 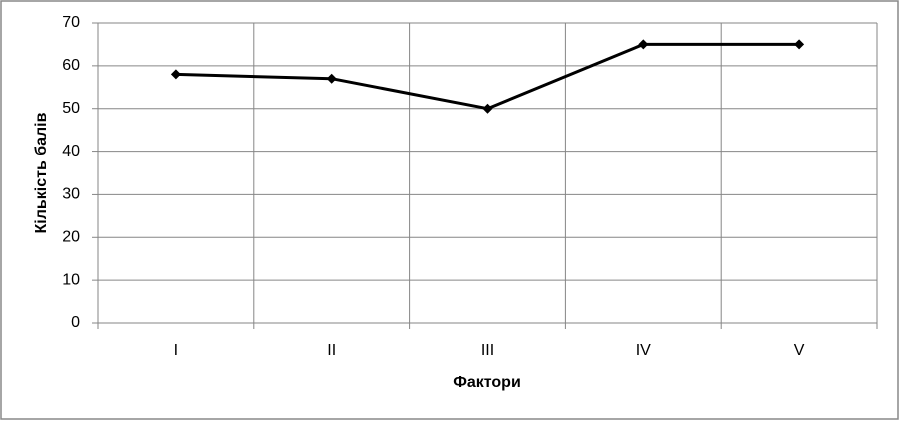 What do you see at coordinates (71, 22) in the screenshot?
I see `y-tick-label: 70` at bounding box center [71, 22].